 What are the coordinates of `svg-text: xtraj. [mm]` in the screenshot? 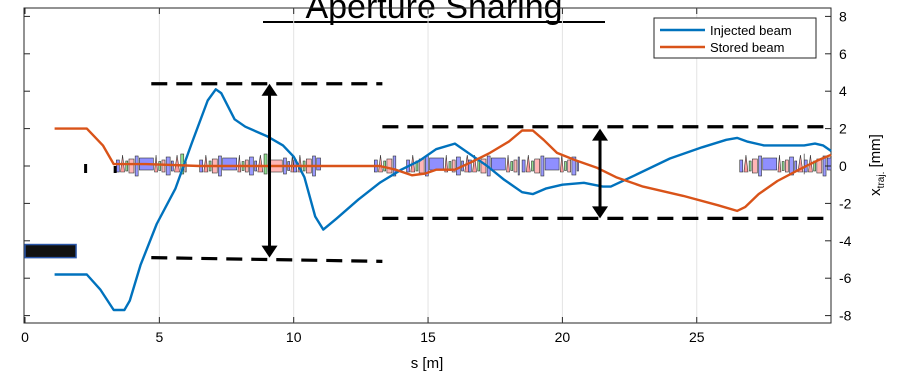 It's located at (877, 165).